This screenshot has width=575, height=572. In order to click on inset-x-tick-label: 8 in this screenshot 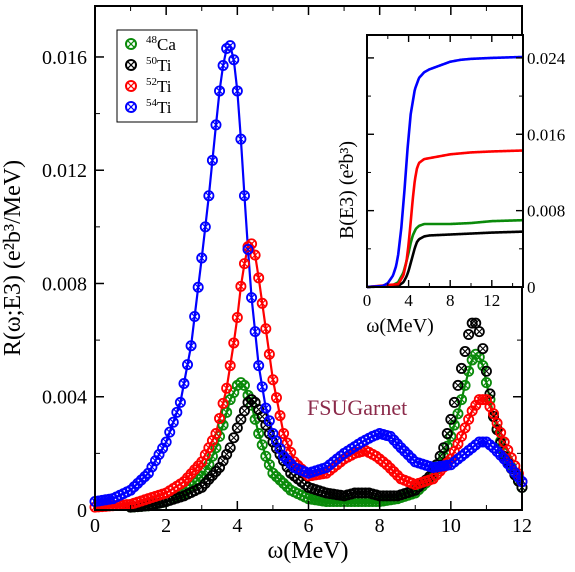, I will do `click(450, 300)`.